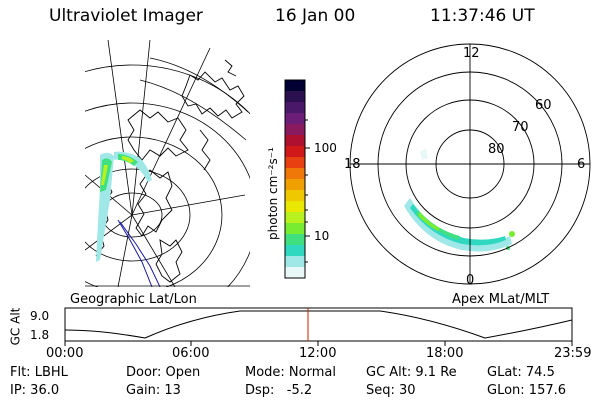 This screenshot has width=600, height=400. I want to click on status-glat: GLat: 74.5, so click(521, 372).